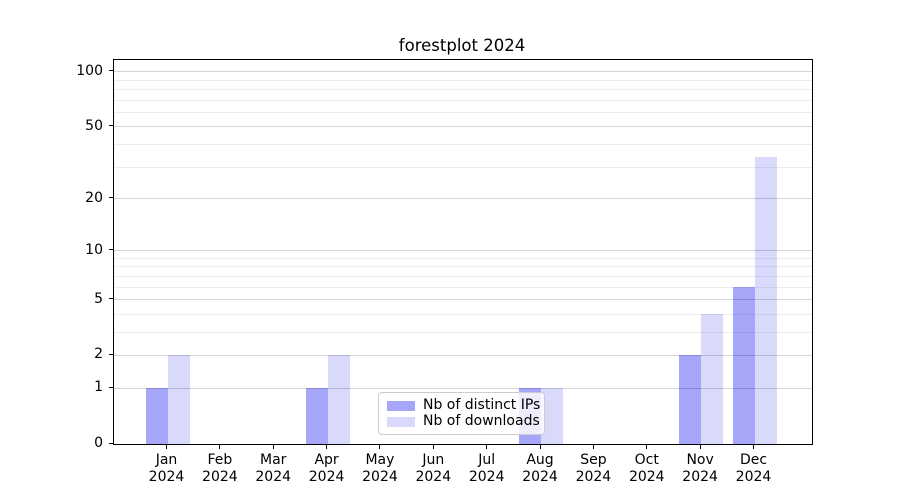 The height and width of the screenshot is (500, 900). What do you see at coordinates (273, 460) in the screenshot?
I see `x-label-month: Mar` at bounding box center [273, 460].